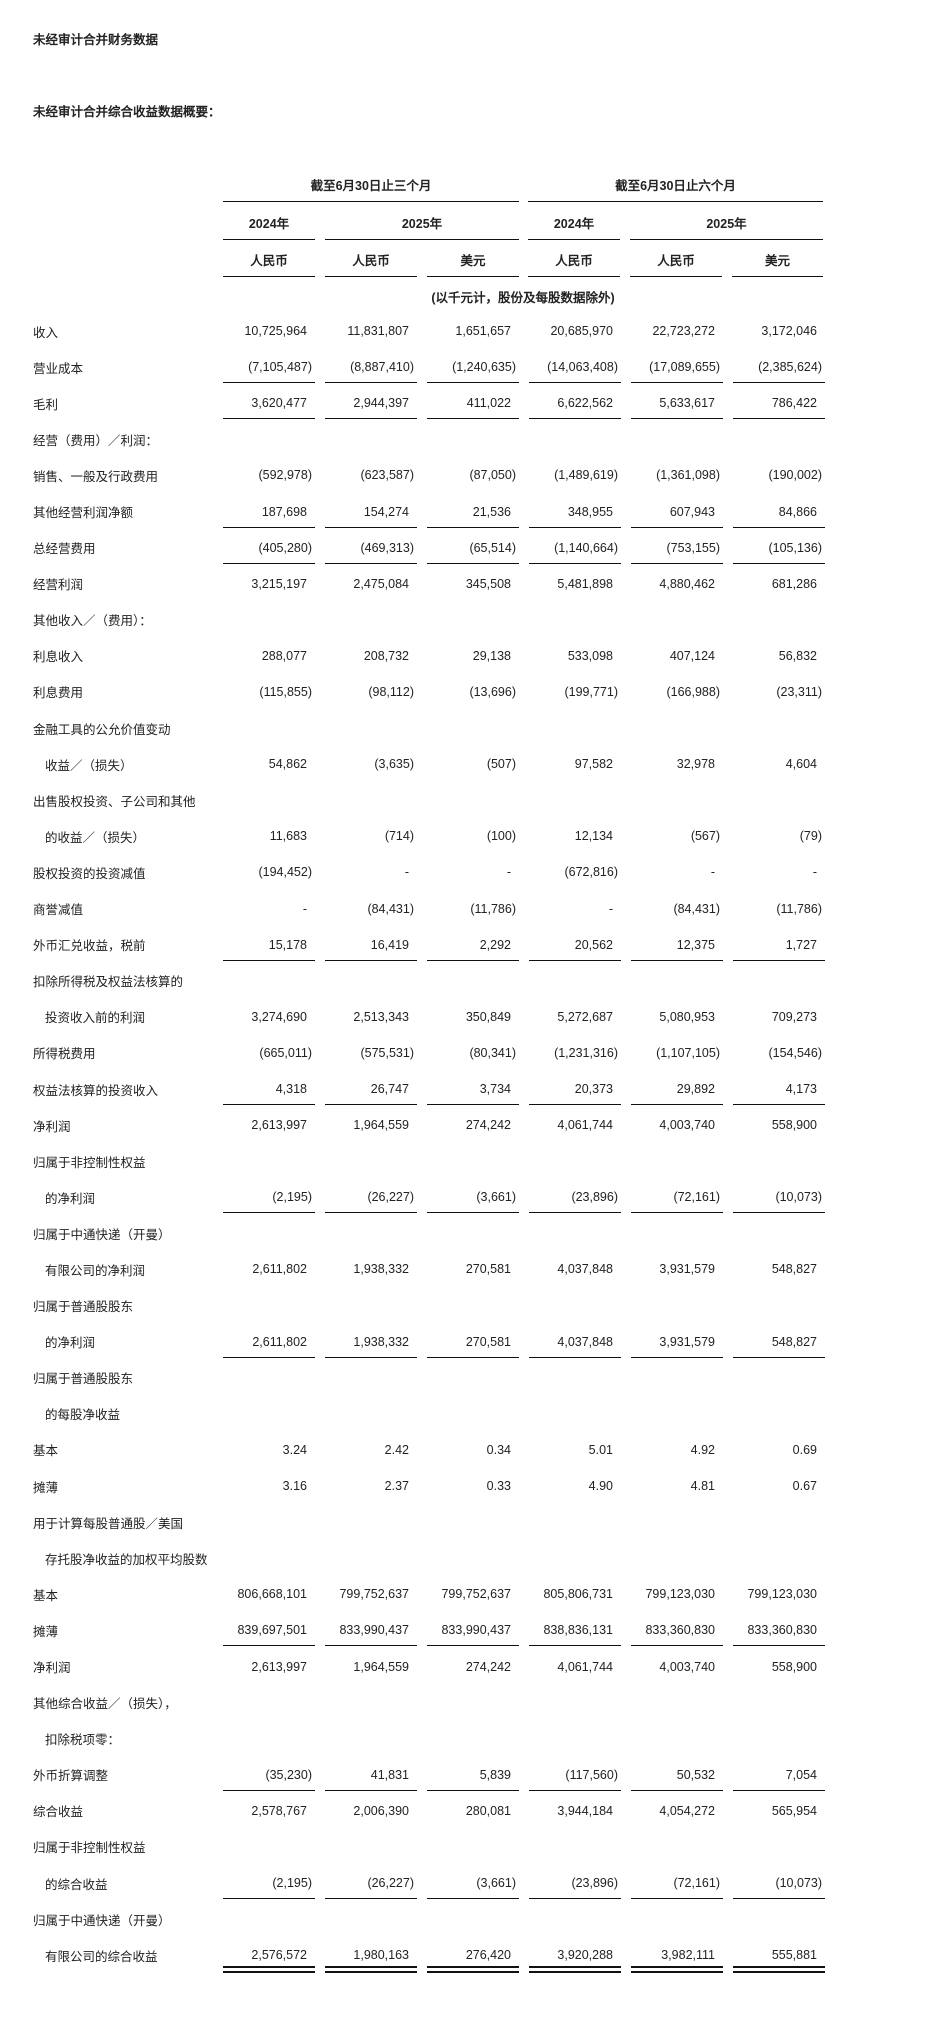  Describe the element at coordinates (269, 403) in the screenshot. I see `value-cell: 3,620,477` at that location.